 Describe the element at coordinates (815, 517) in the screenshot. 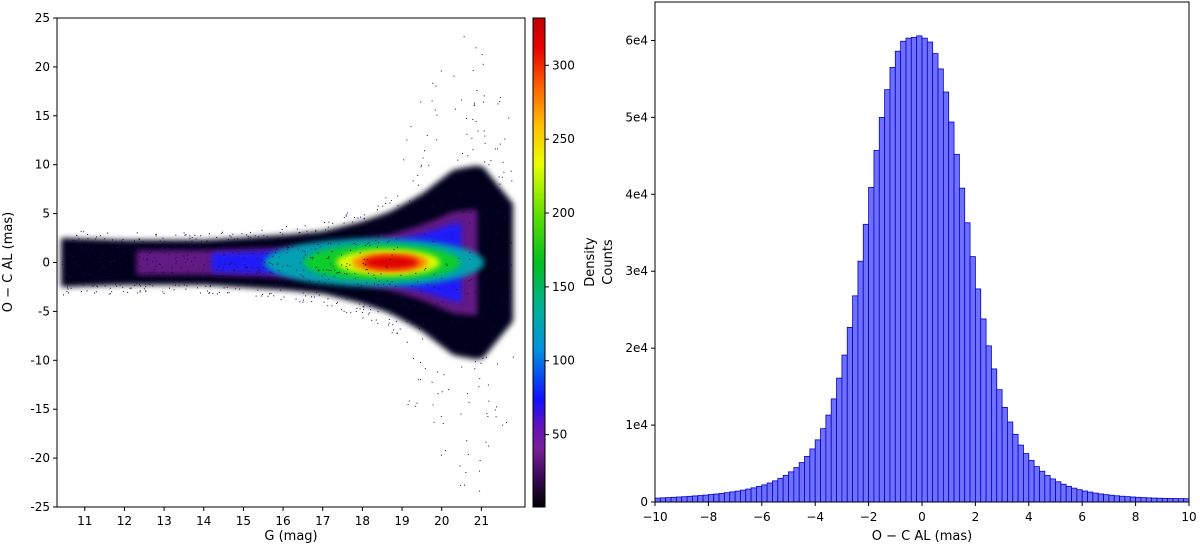

I see `right-x-tick-label: −4` at that location.